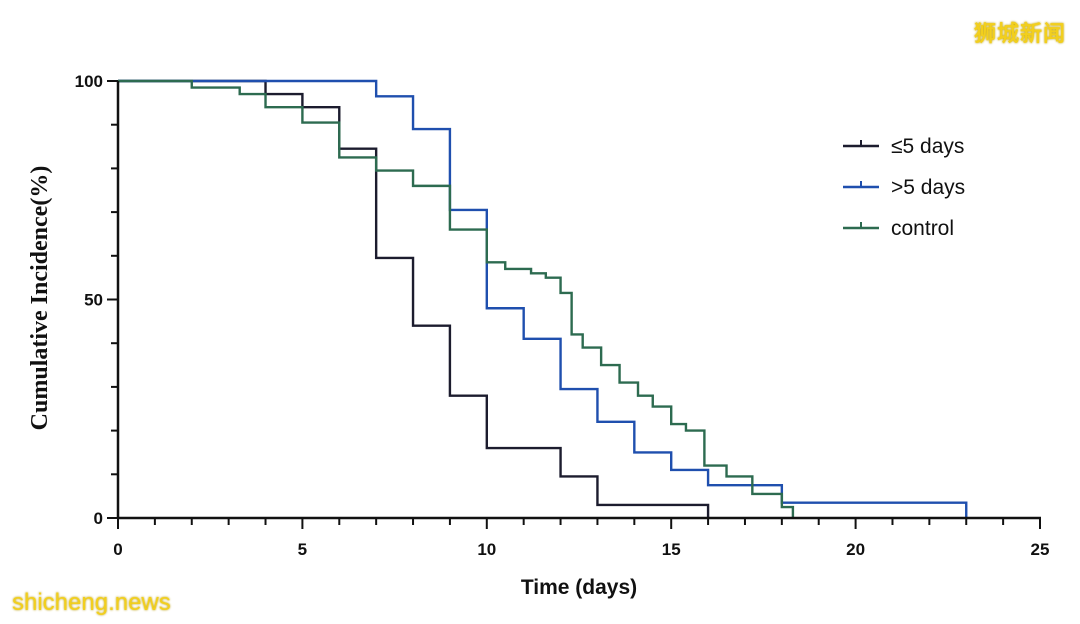  What do you see at coordinates (98, 518) in the screenshot?
I see `y-tick-label: 0` at bounding box center [98, 518].